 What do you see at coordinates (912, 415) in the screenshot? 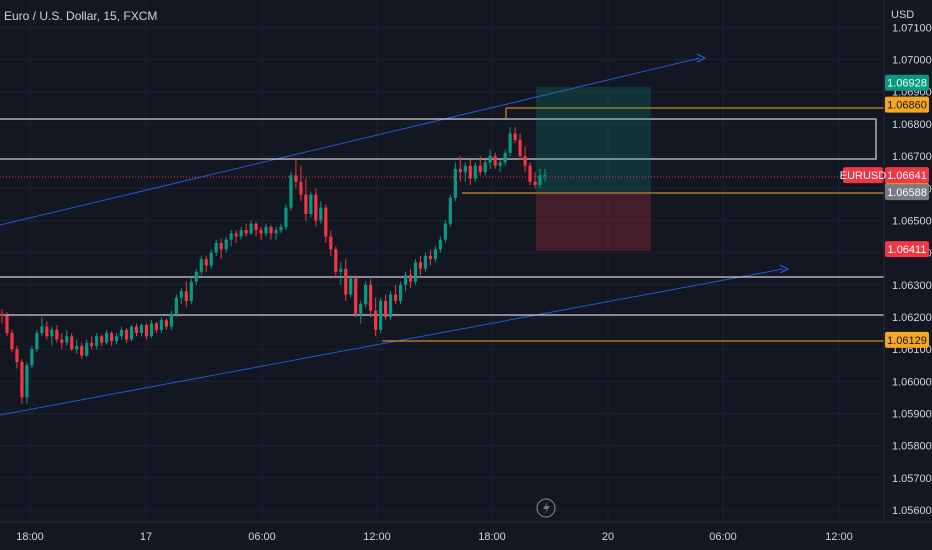
I see `y-tick-label: 1.05900` at bounding box center [912, 415].